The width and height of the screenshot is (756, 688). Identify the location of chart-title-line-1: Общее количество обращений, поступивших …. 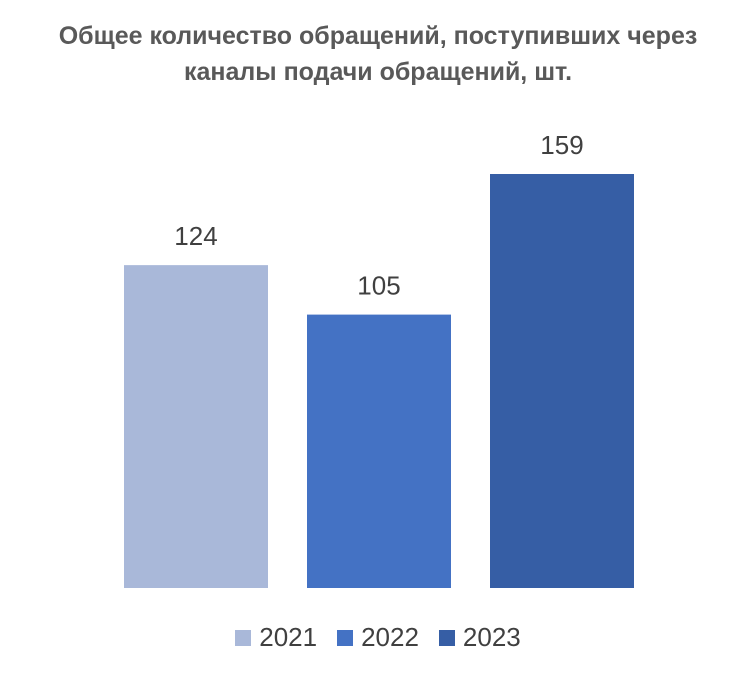
(378, 36).